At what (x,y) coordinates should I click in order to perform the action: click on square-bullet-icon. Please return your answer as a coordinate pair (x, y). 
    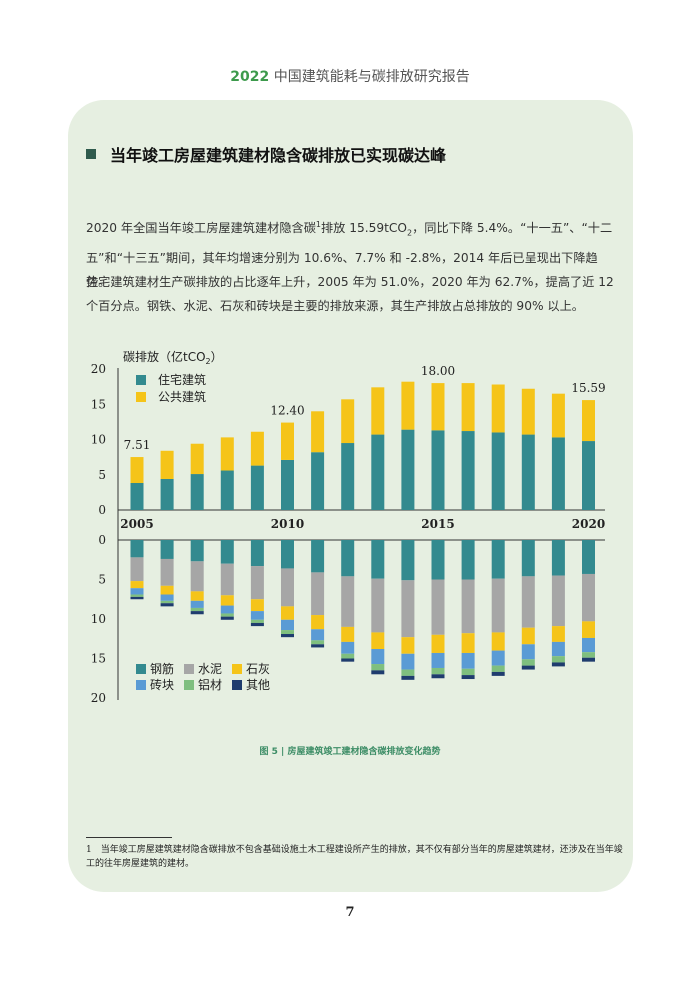
    Looking at the image, I should click on (91, 154).